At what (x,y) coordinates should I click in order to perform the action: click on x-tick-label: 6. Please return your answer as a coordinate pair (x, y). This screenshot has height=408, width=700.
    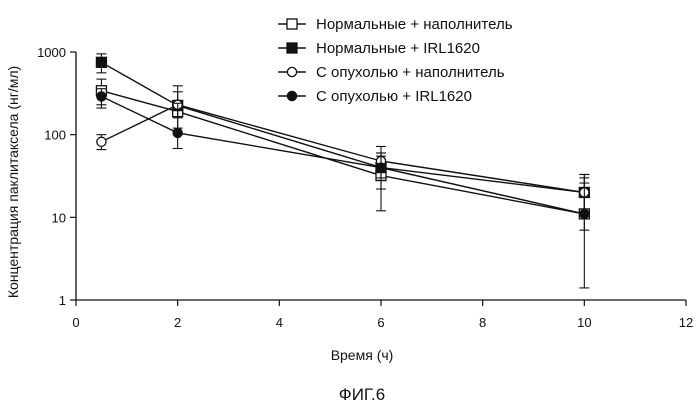
    Looking at the image, I should click on (380, 322).